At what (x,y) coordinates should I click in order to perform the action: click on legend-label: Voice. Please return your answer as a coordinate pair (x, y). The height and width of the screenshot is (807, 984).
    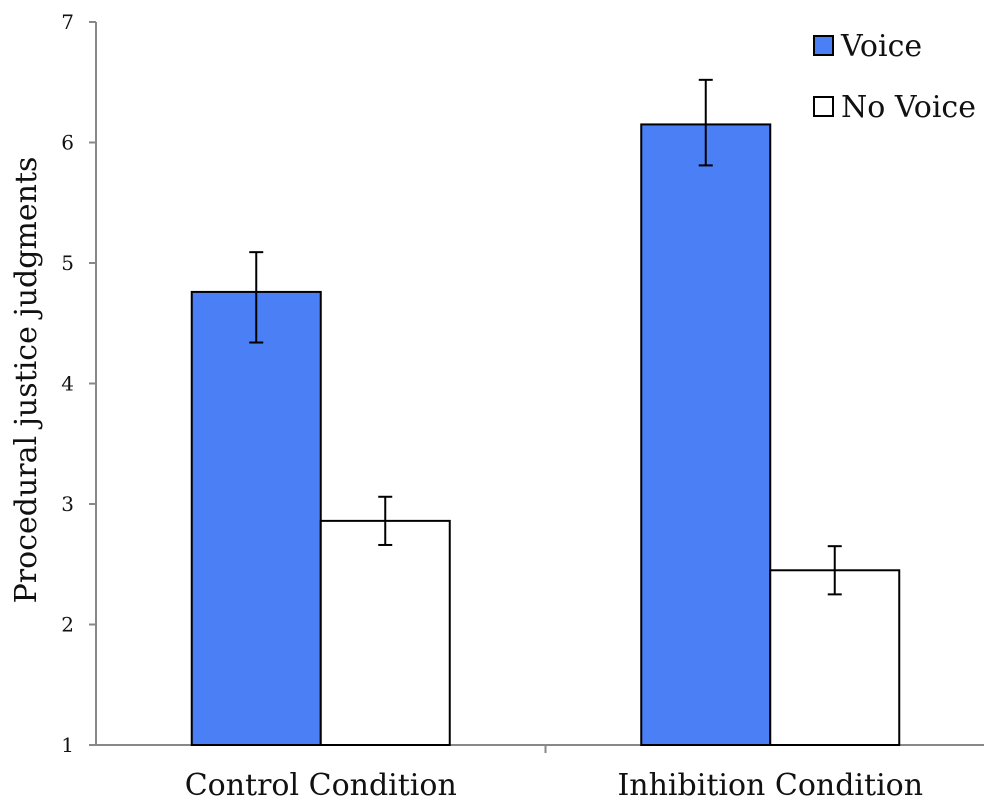
    Looking at the image, I should click on (881, 46).